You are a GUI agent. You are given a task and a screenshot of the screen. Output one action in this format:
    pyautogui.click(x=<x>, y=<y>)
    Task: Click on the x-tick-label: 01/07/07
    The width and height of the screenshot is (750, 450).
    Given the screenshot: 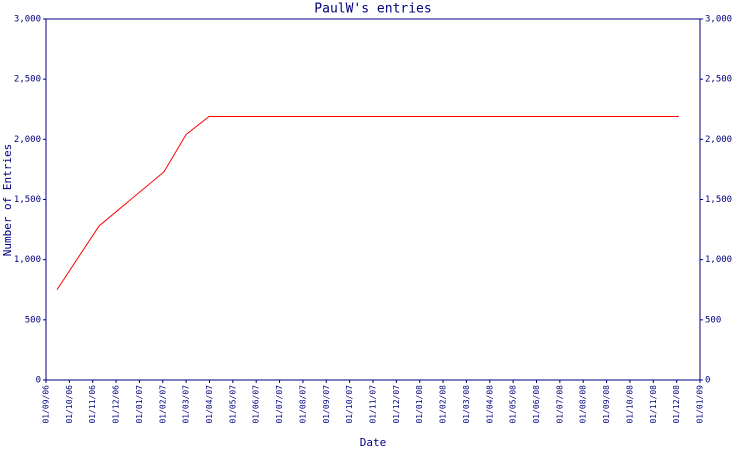 What is the action you would take?
    pyautogui.click(x=279, y=404)
    